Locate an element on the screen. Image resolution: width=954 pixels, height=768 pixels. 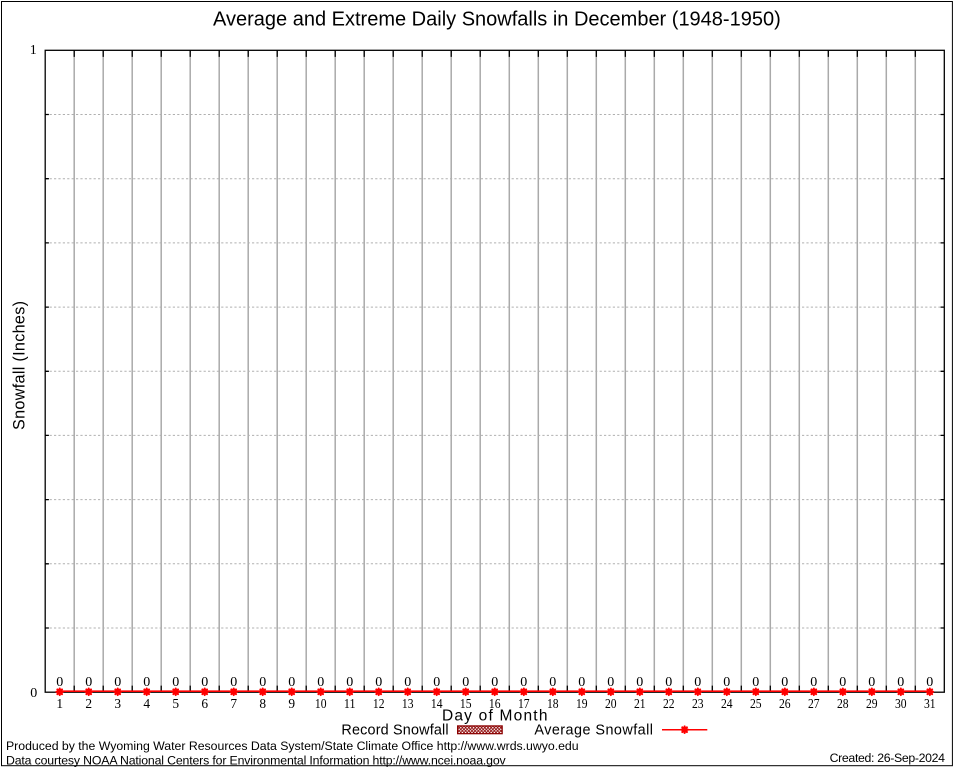
svg-text: 14 is located at coordinates (437, 703).